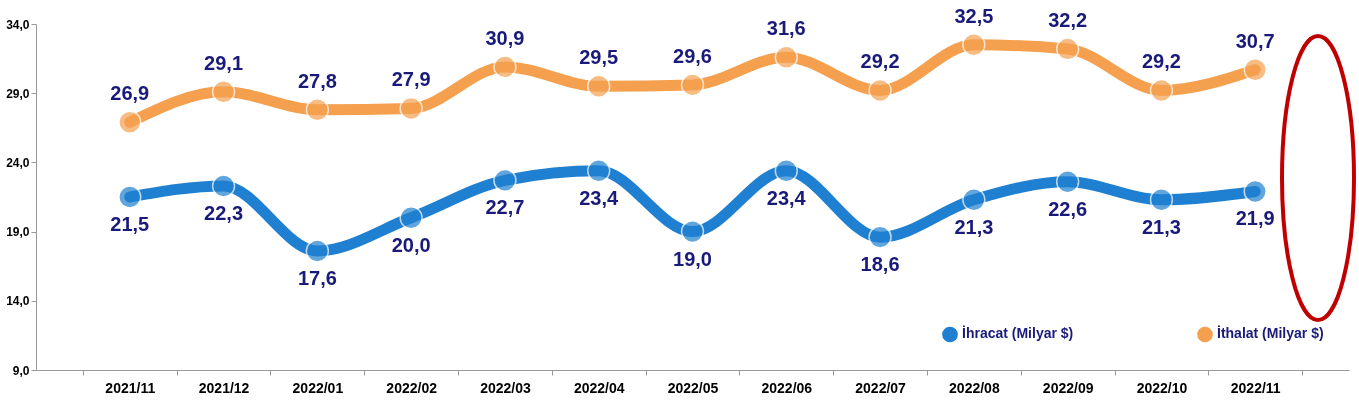 The height and width of the screenshot is (400, 1359). I want to click on data-label: 31,6, so click(786, 28).